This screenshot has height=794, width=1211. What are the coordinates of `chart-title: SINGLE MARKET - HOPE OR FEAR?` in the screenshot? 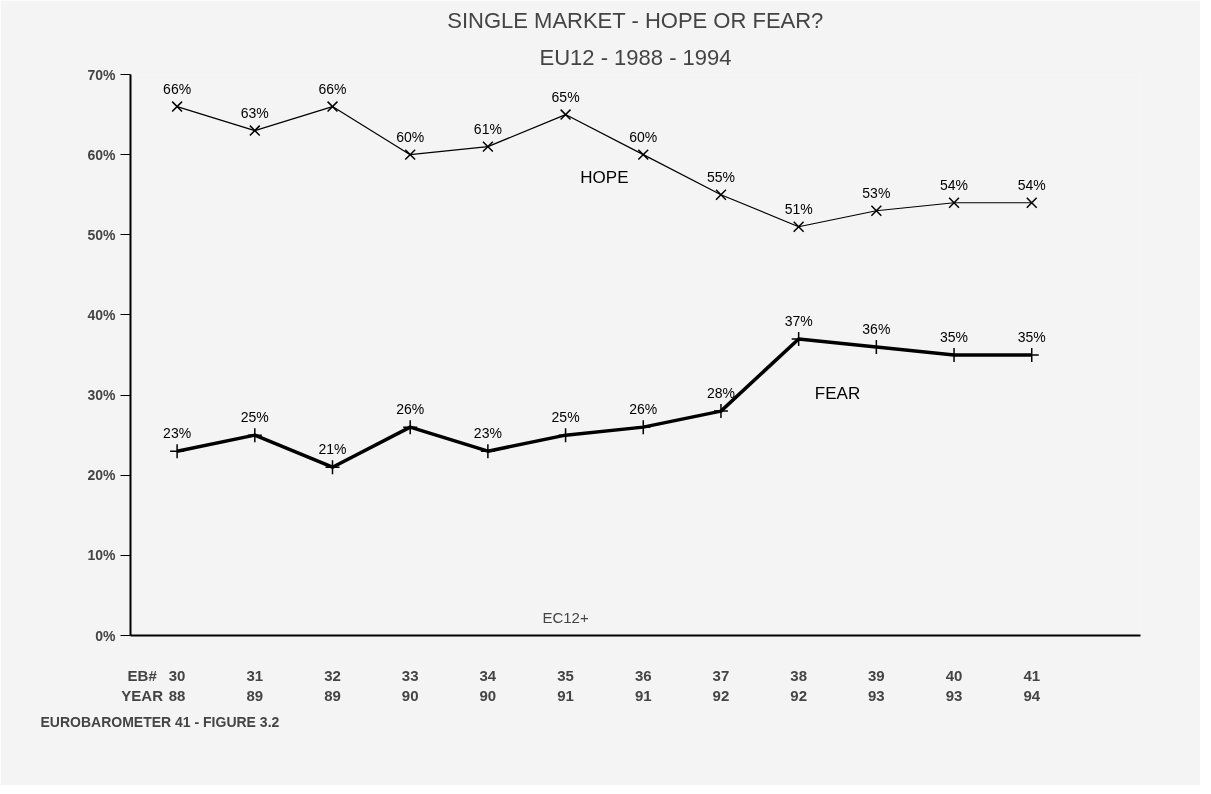 It's located at (635, 20).